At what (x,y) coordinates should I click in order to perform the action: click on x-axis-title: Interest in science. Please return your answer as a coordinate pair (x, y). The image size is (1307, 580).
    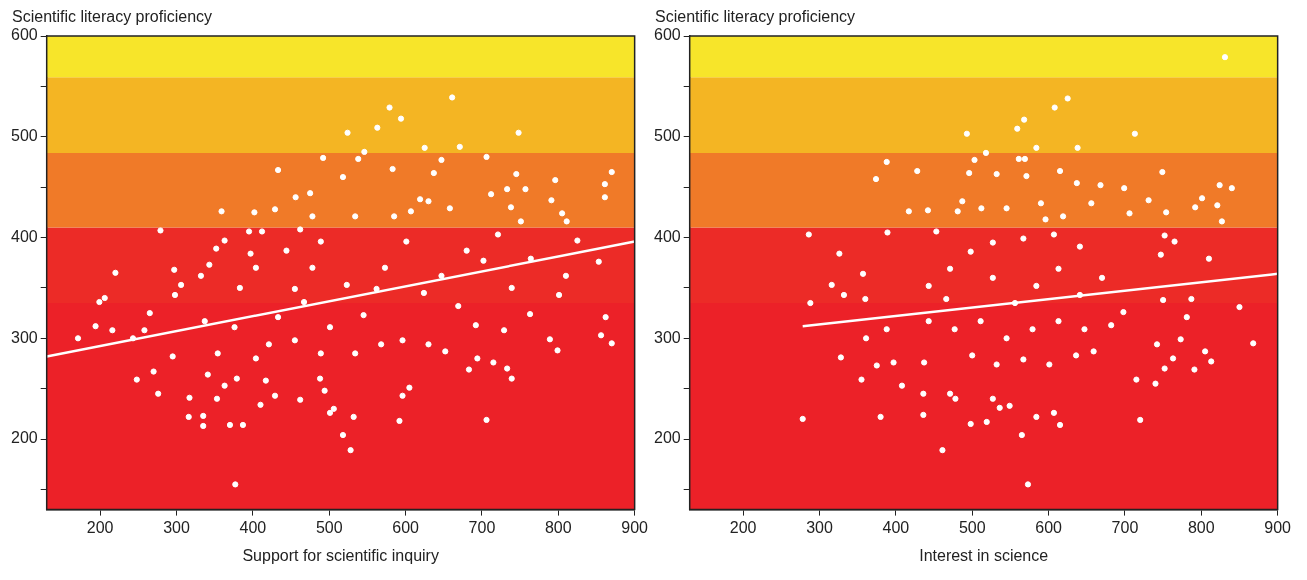
    Looking at the image, I should click on (984, 555).